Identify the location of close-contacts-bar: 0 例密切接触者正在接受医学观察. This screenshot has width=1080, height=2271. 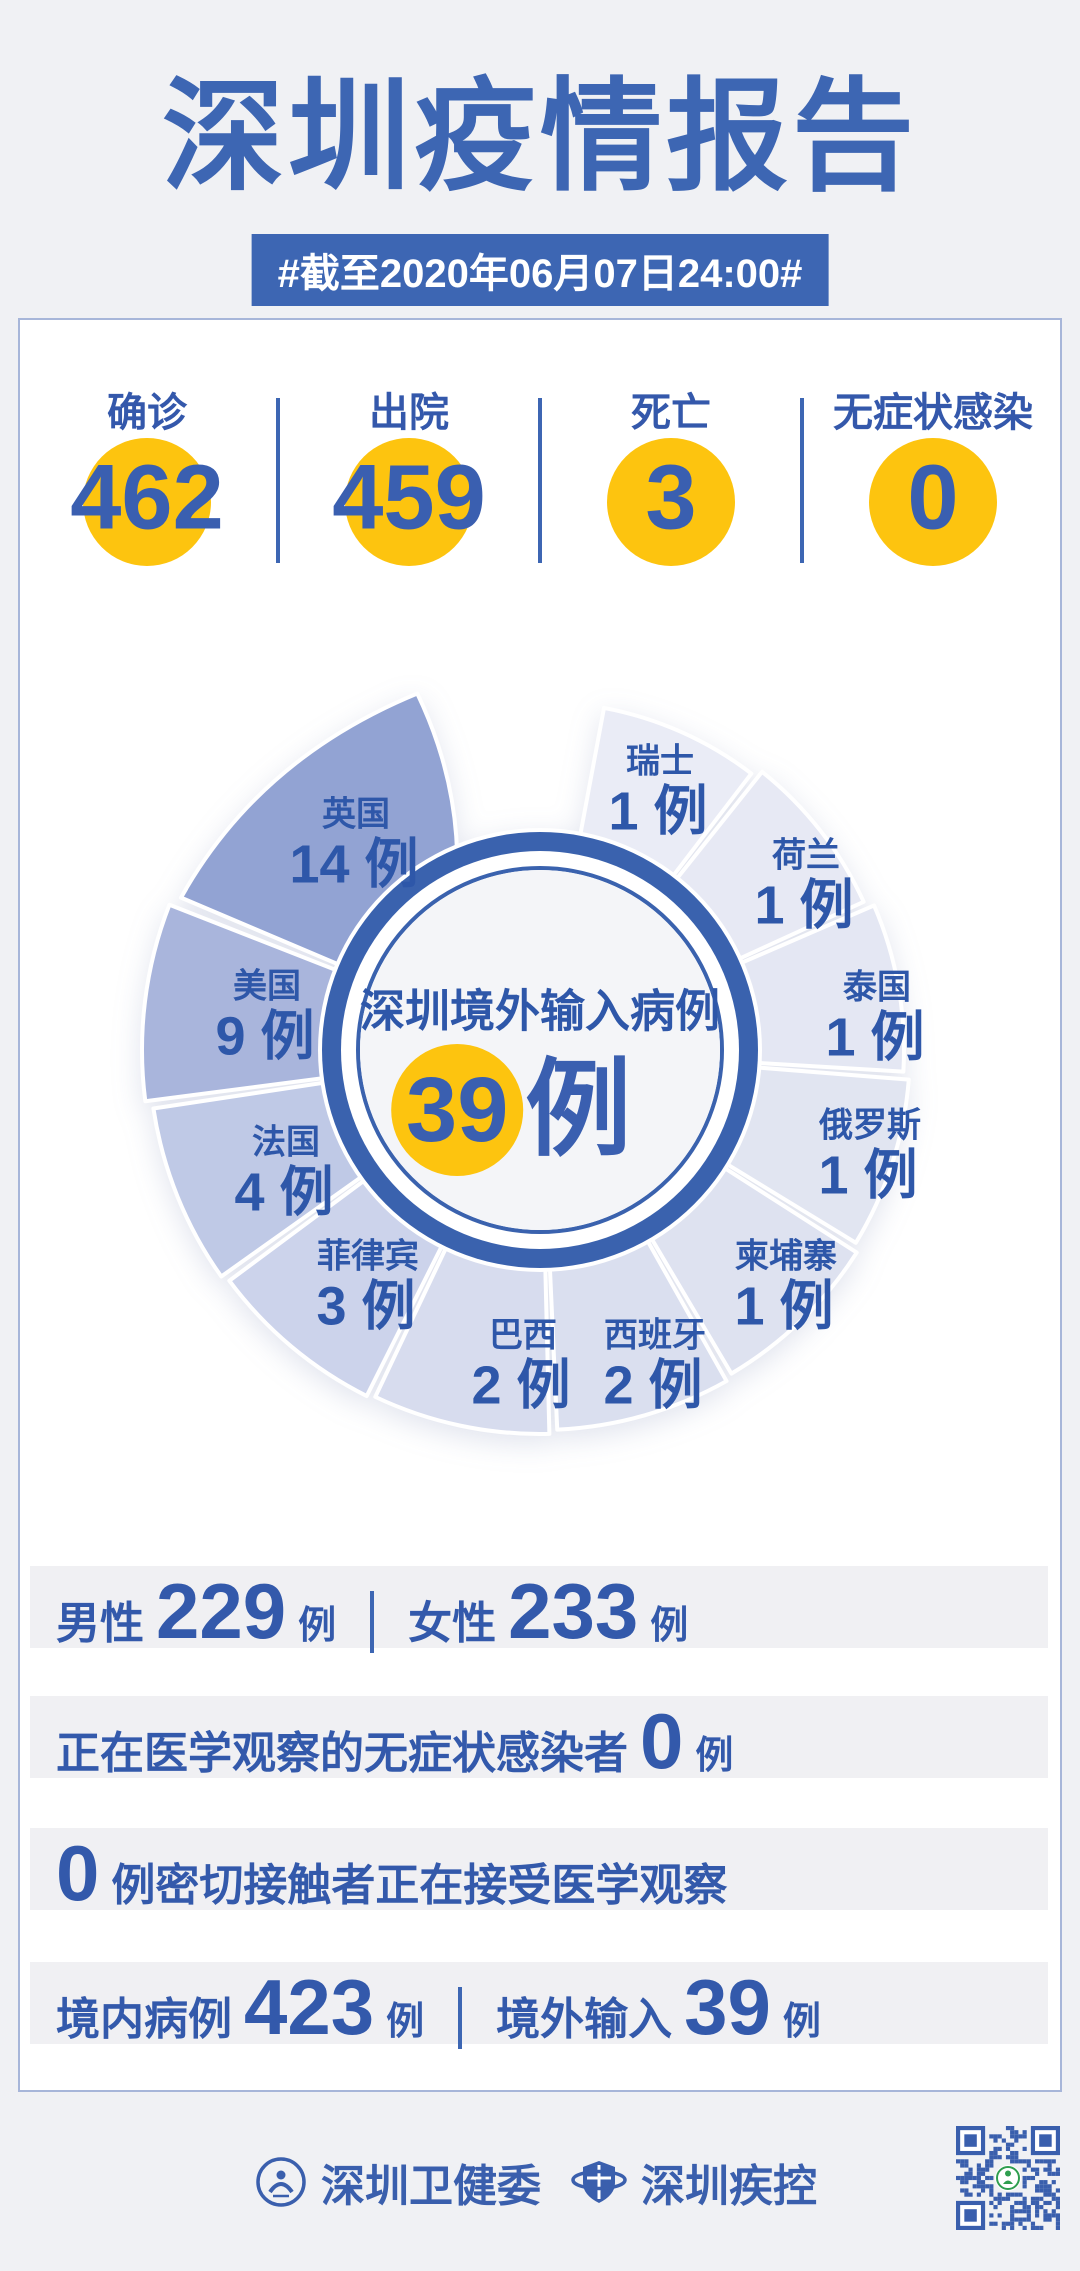
(539, 1872).